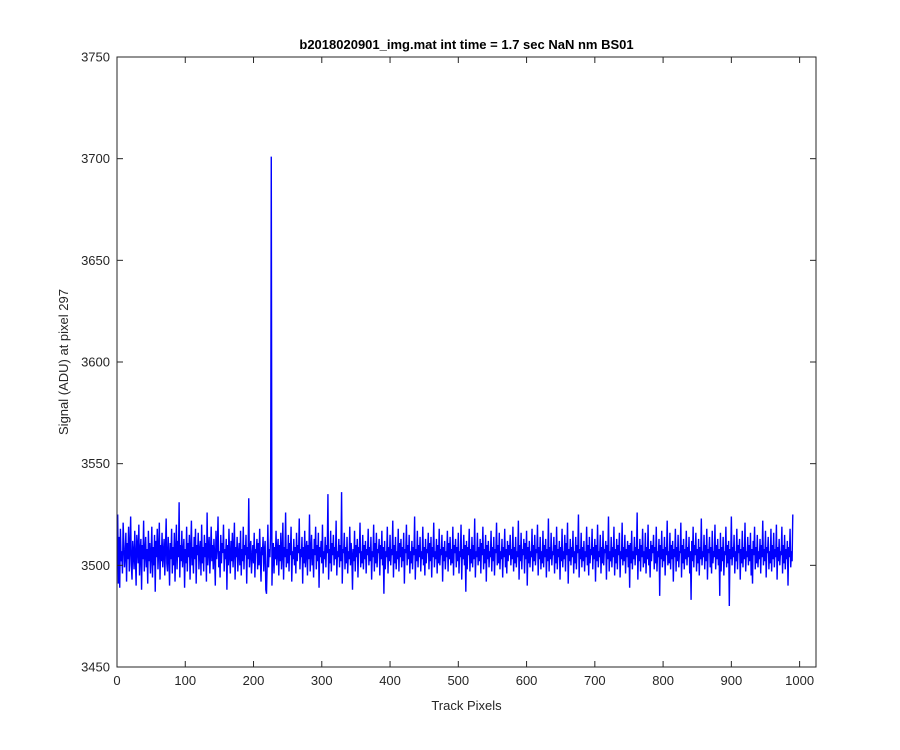 This screenshot has width=900, height=750. I want to click on x-tick-label: 800, so click(663, 680).